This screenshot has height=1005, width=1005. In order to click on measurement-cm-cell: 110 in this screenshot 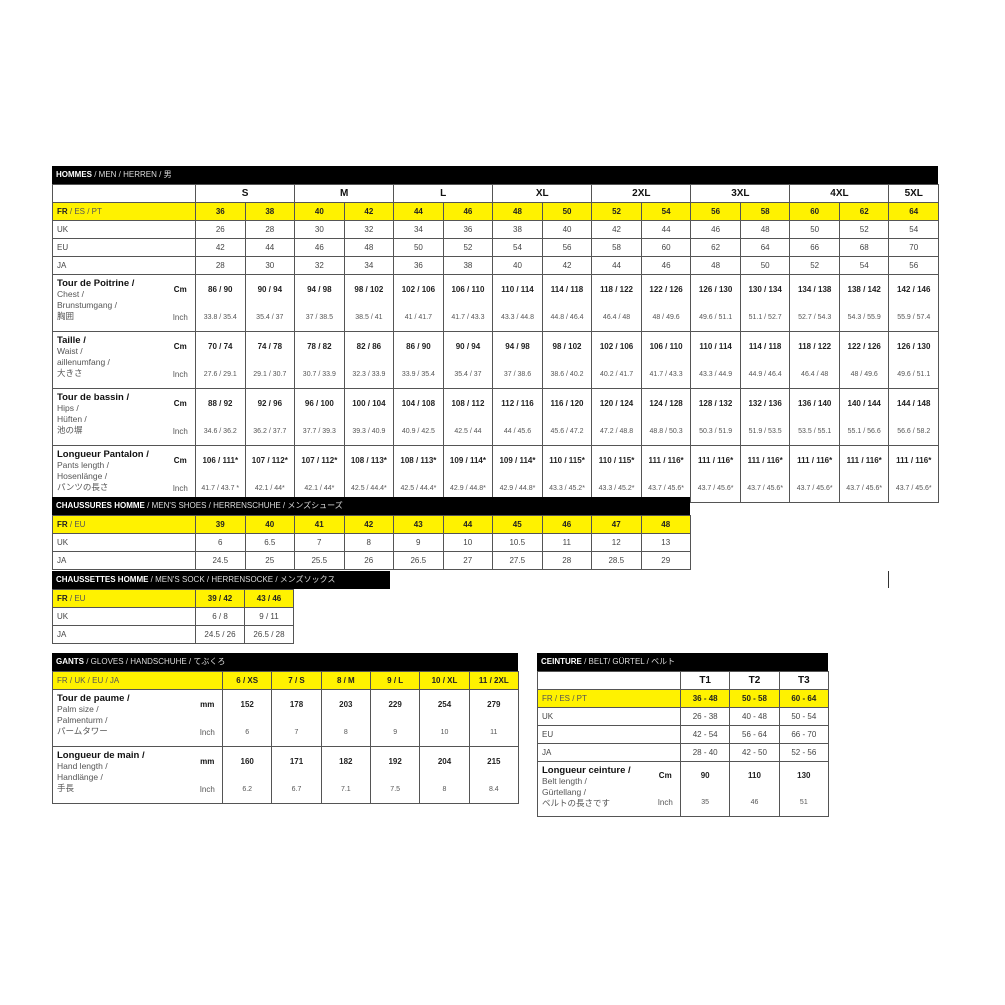, I will do `click(754, 775)`.